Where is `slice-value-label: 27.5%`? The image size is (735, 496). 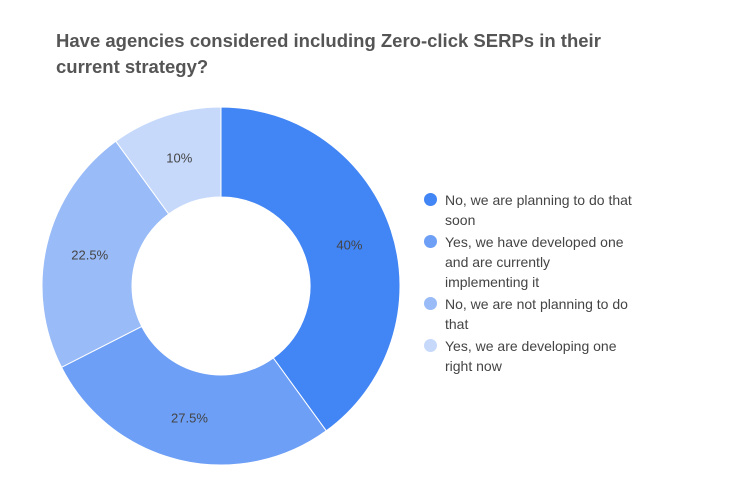
slice-value-label: 27.5% is located at coordinates (189, 417).